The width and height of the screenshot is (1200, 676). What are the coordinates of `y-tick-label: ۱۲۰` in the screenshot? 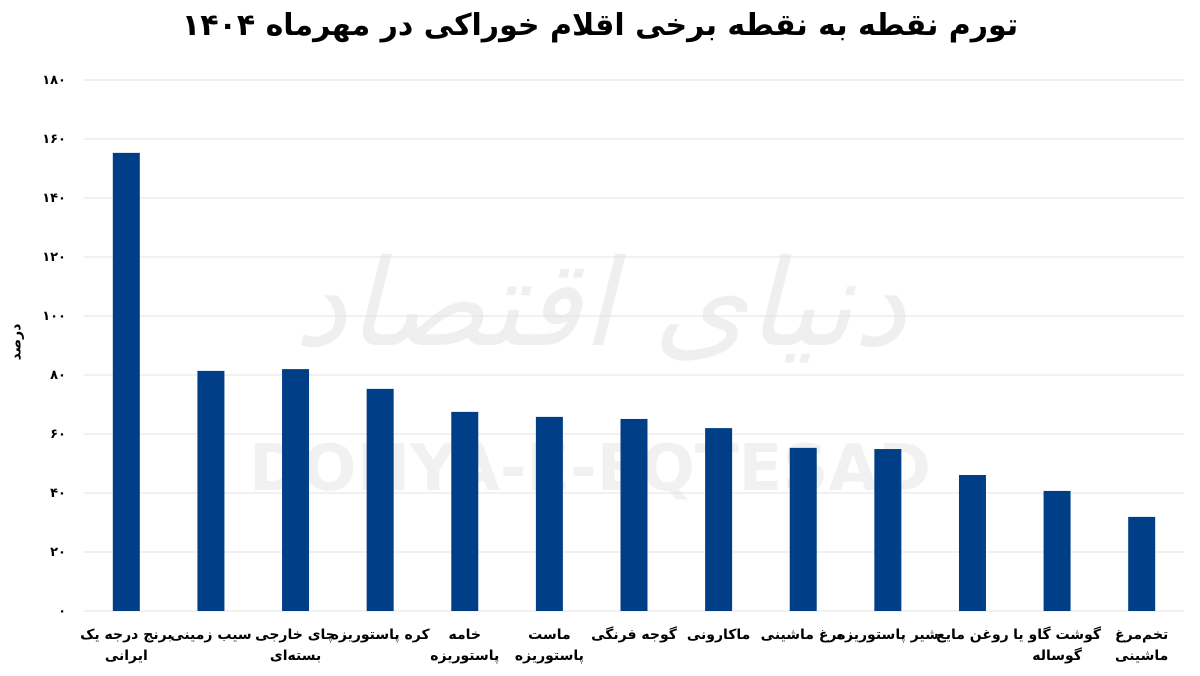 It's located at (54, 257).